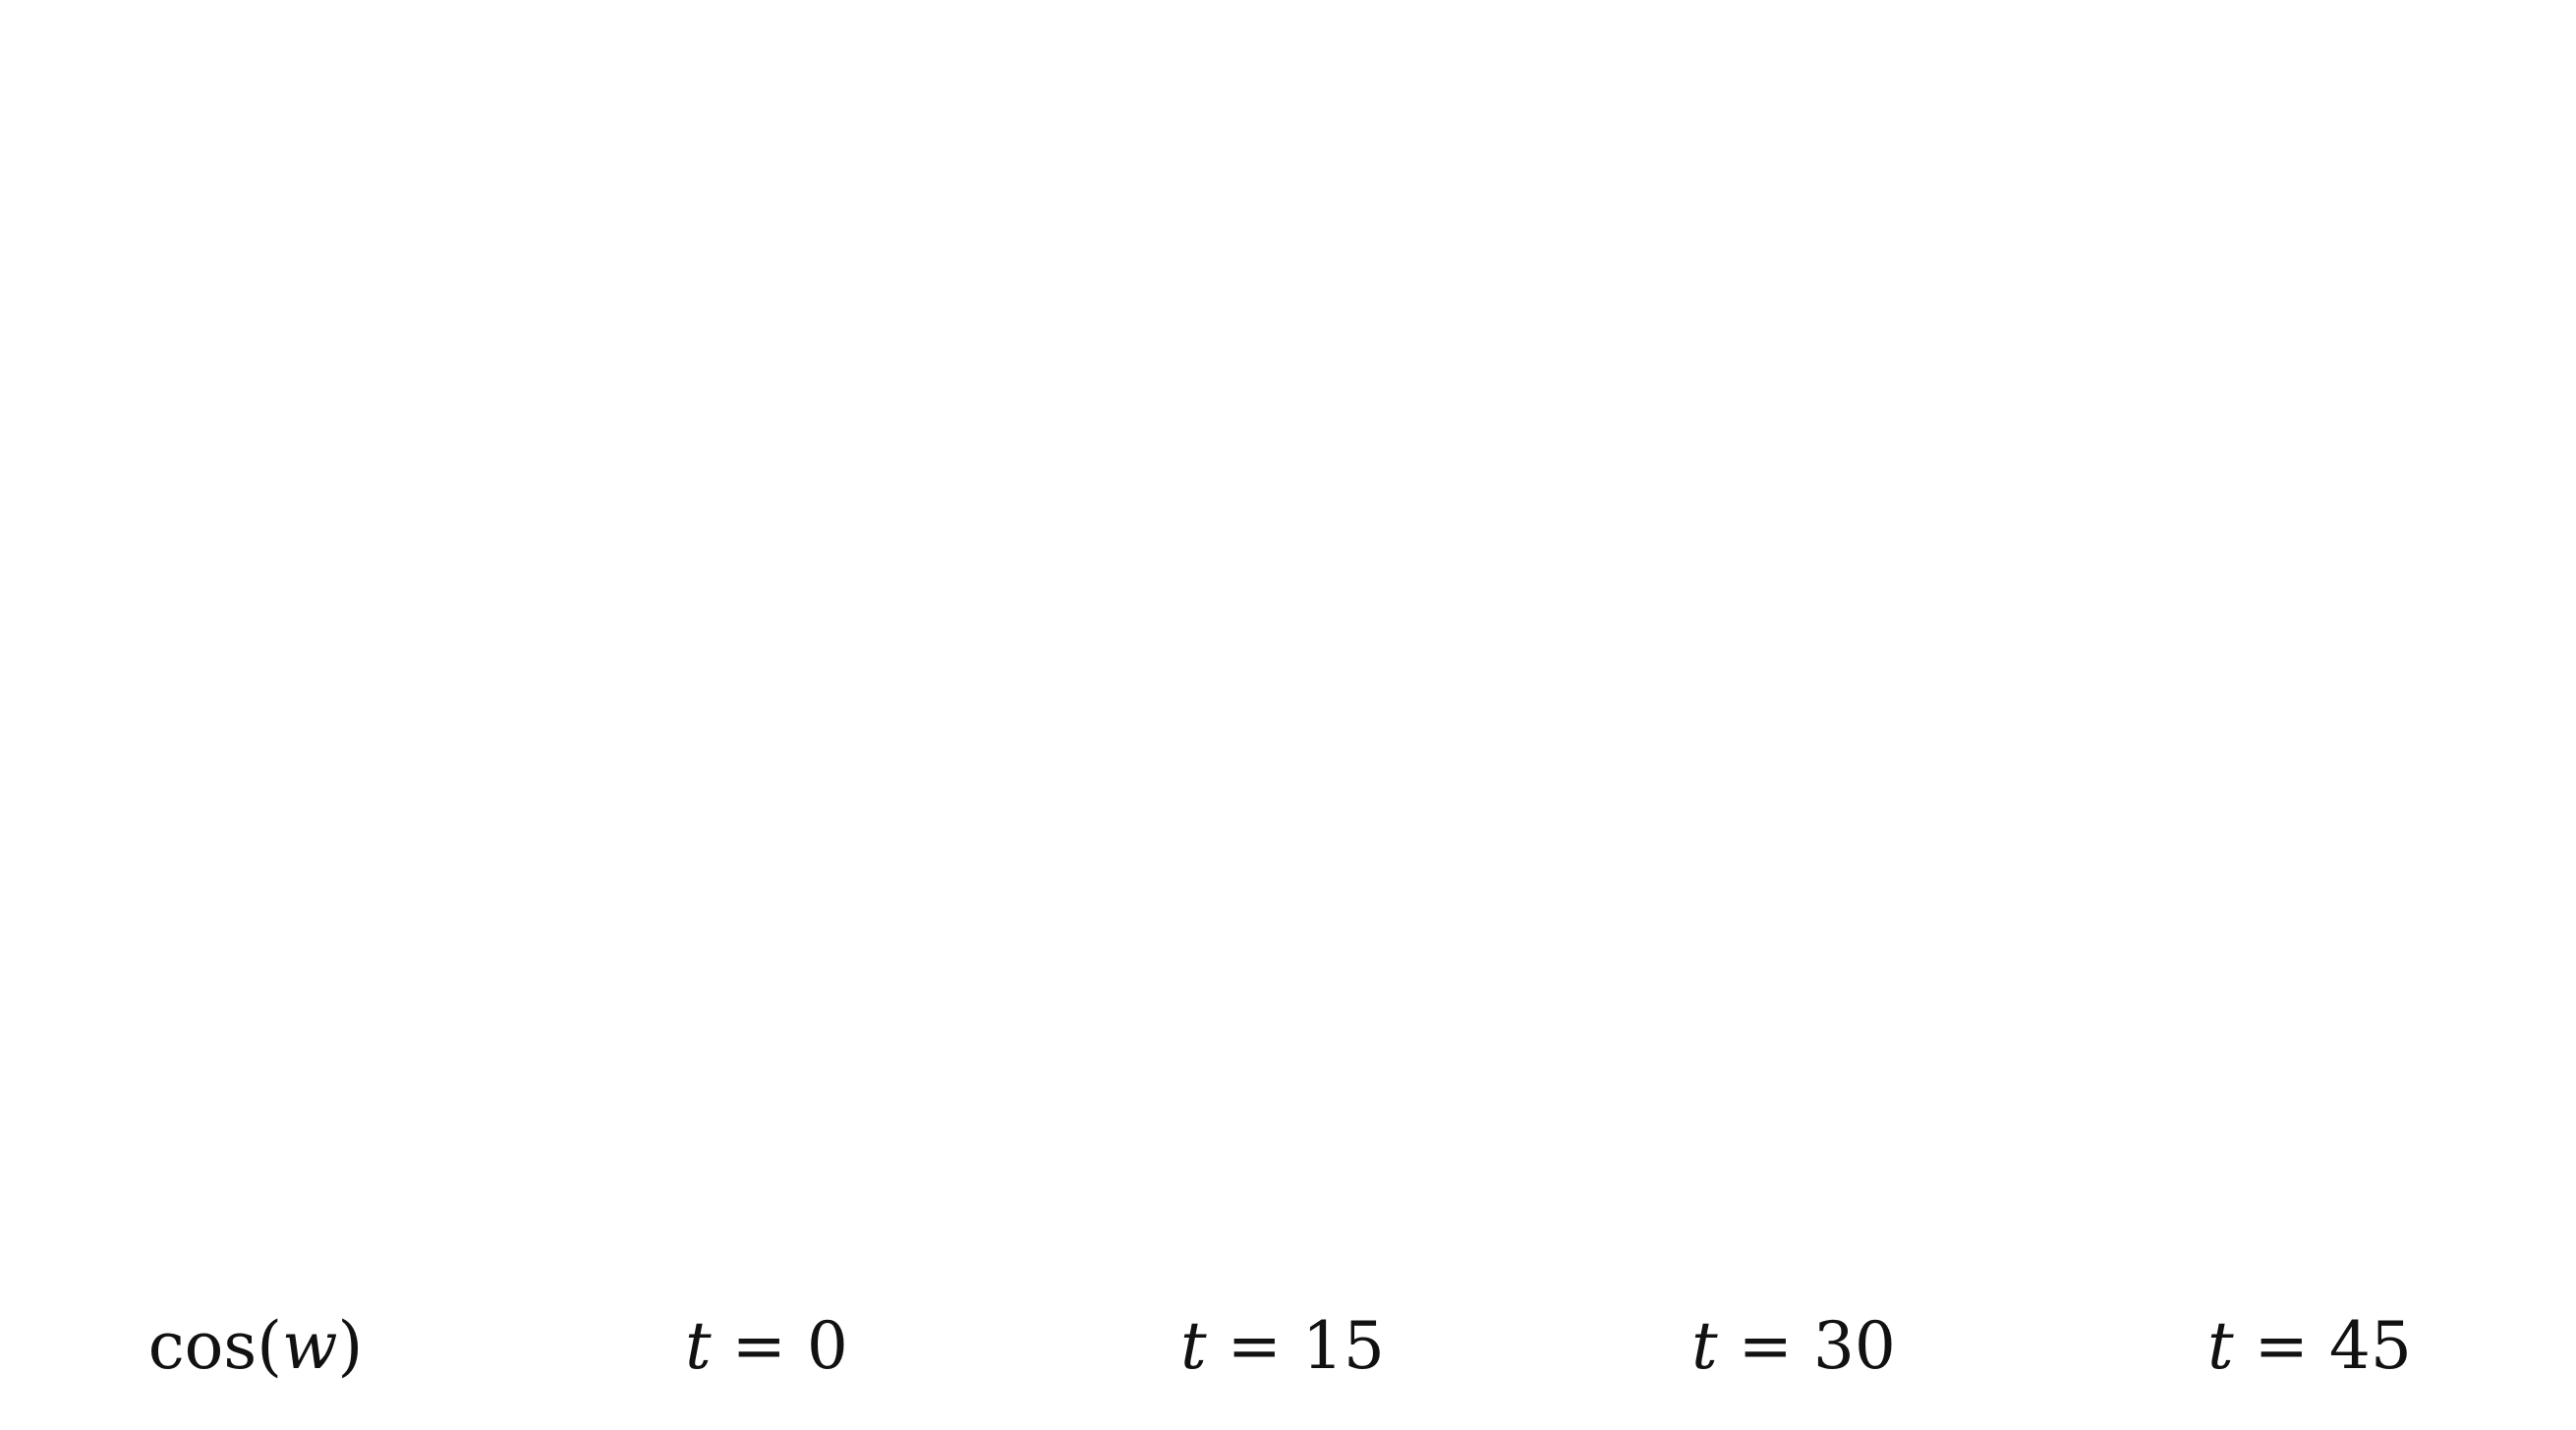 This screenshot has width=2576, height=1430. Describe the element at coordinates (2332, 990) in the screenshot. I see `blob-t45-row2` at that location.